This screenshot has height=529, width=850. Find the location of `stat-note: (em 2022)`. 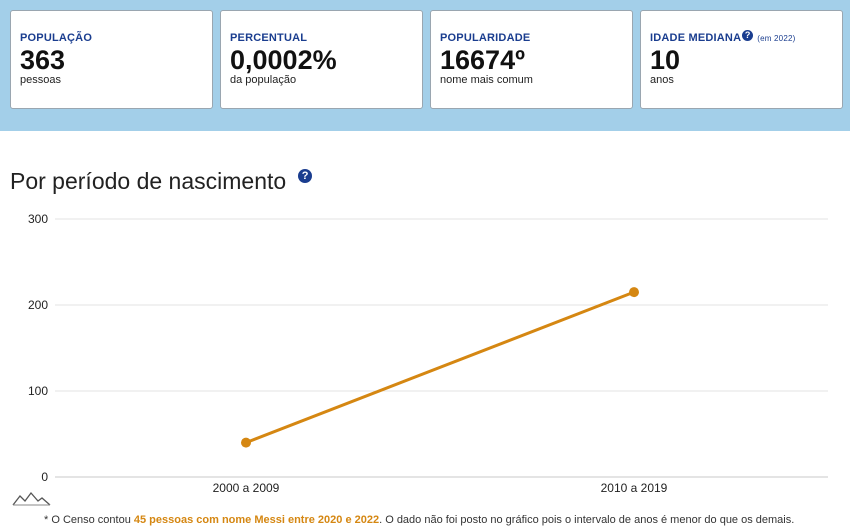

stat-note: (em 2022) is located at coordinates (776, 38).